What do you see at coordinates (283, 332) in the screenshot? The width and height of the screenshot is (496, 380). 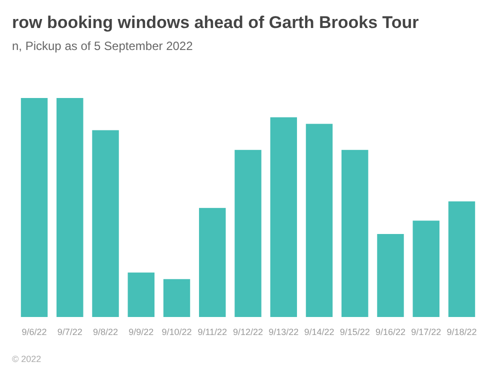 I see `x-tick-label: 9/13/22` at bounding box center [283, 332].